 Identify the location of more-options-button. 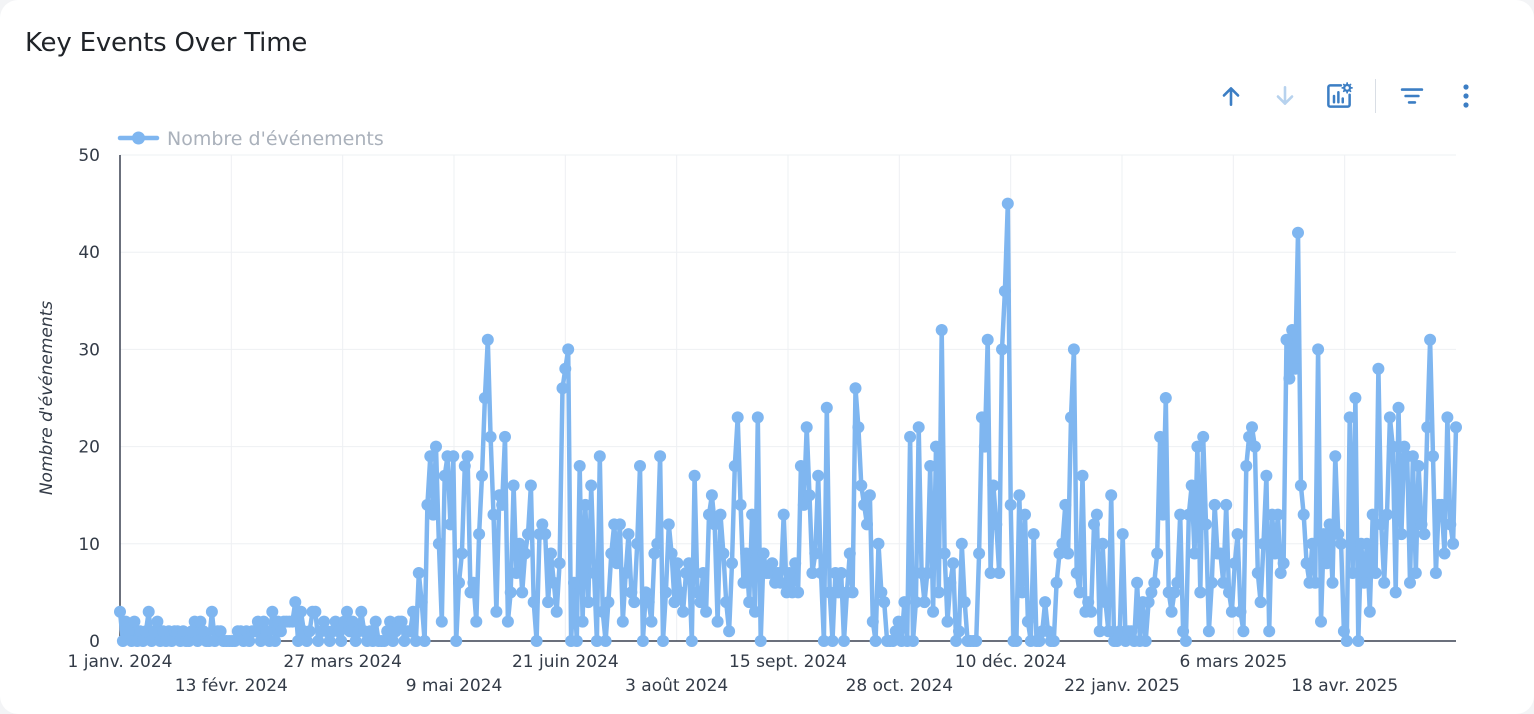
(1466, 96).